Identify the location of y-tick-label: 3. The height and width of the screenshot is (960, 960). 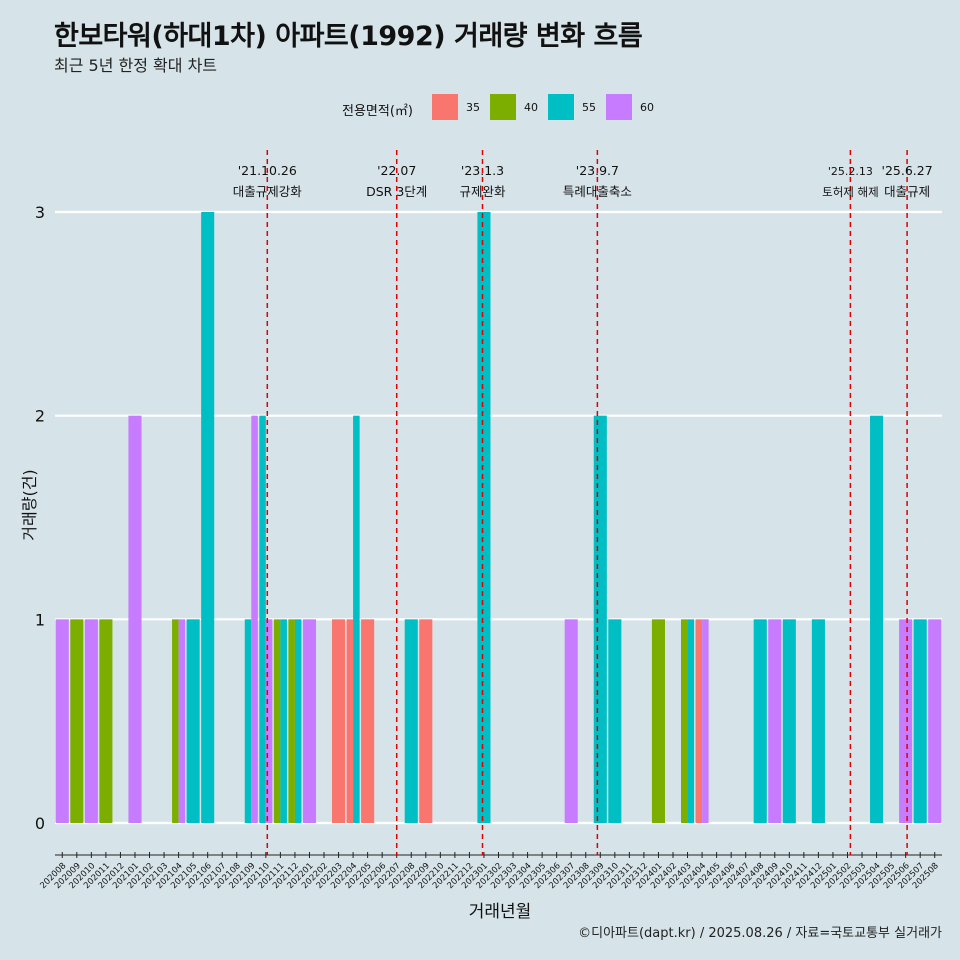
(40, 212).